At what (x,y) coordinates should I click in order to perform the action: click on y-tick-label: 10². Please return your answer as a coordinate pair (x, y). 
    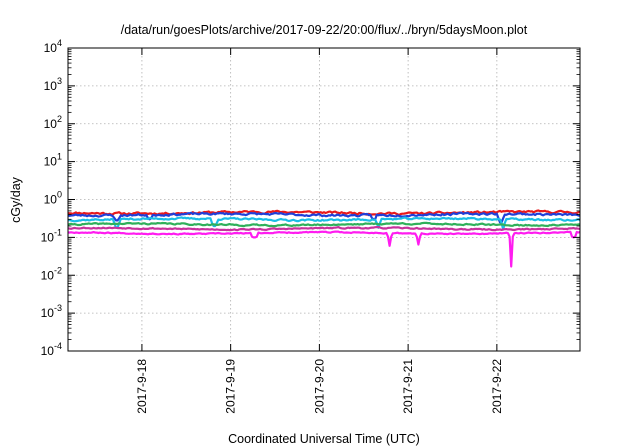
    Looking at the image, I should click on (53, 122).